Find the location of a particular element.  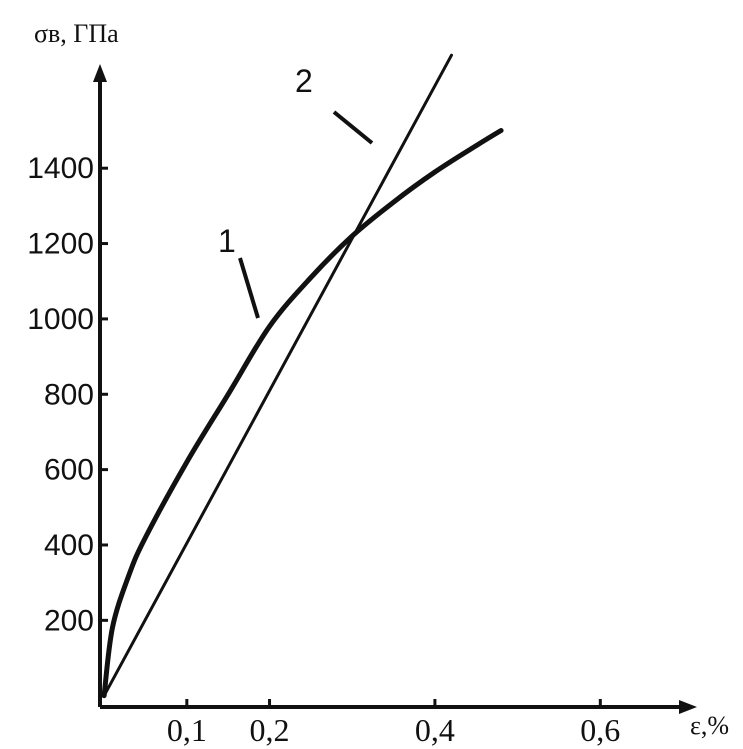

x-axis-title: ε,% is located at coordinates (709, 725).